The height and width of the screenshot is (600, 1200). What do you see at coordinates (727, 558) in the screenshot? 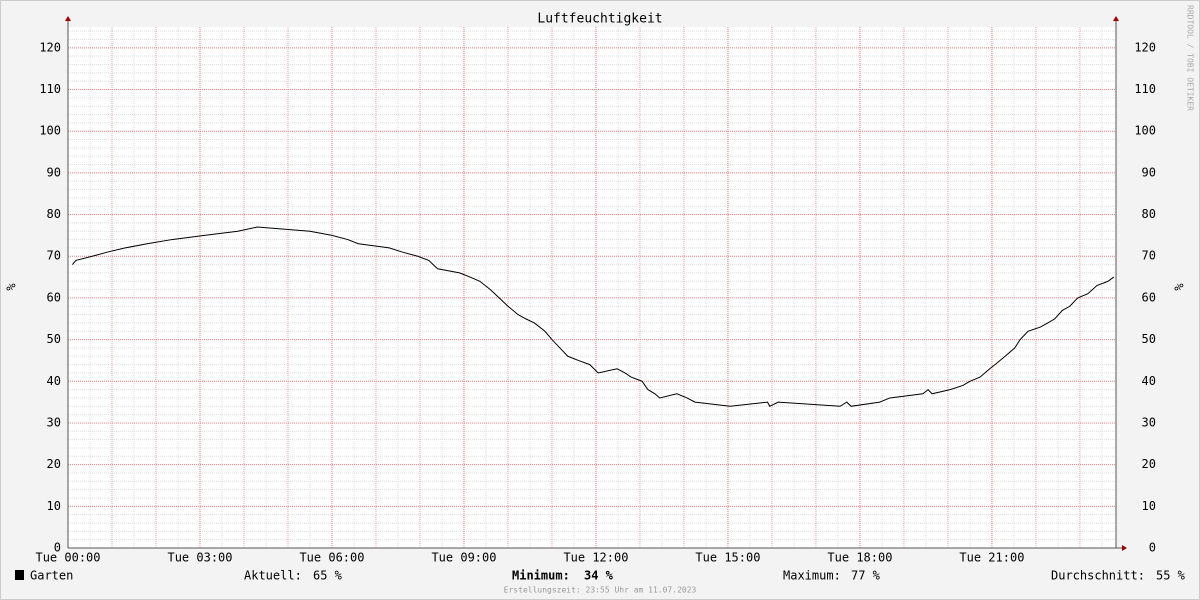
I see `x-tick-label: Tue 15:00` at bounding box center [727, 558].